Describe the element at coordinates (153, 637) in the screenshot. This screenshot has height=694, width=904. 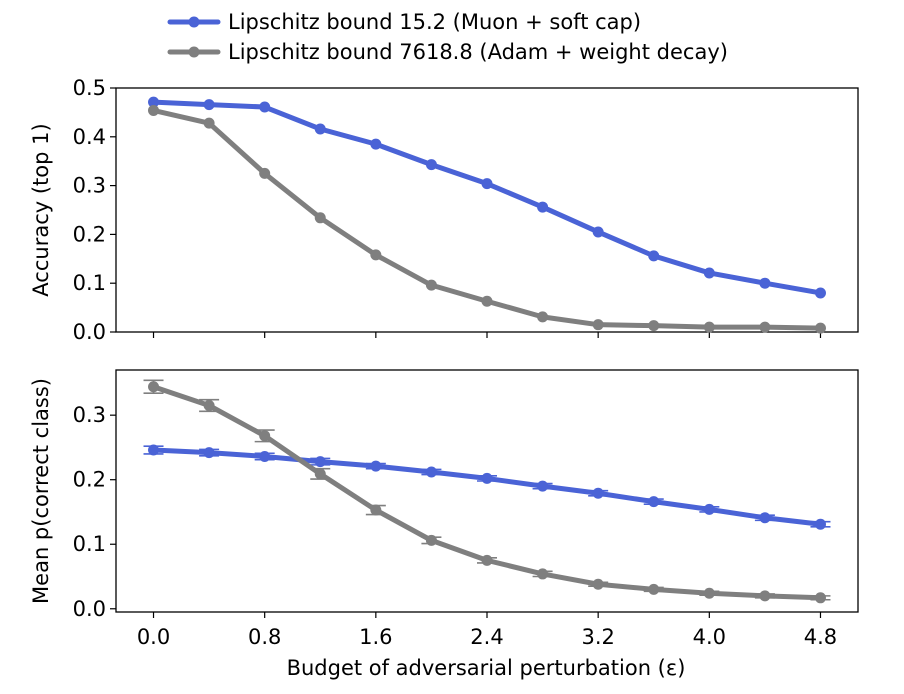
I see `x-tick-label: 0.0` at that location.